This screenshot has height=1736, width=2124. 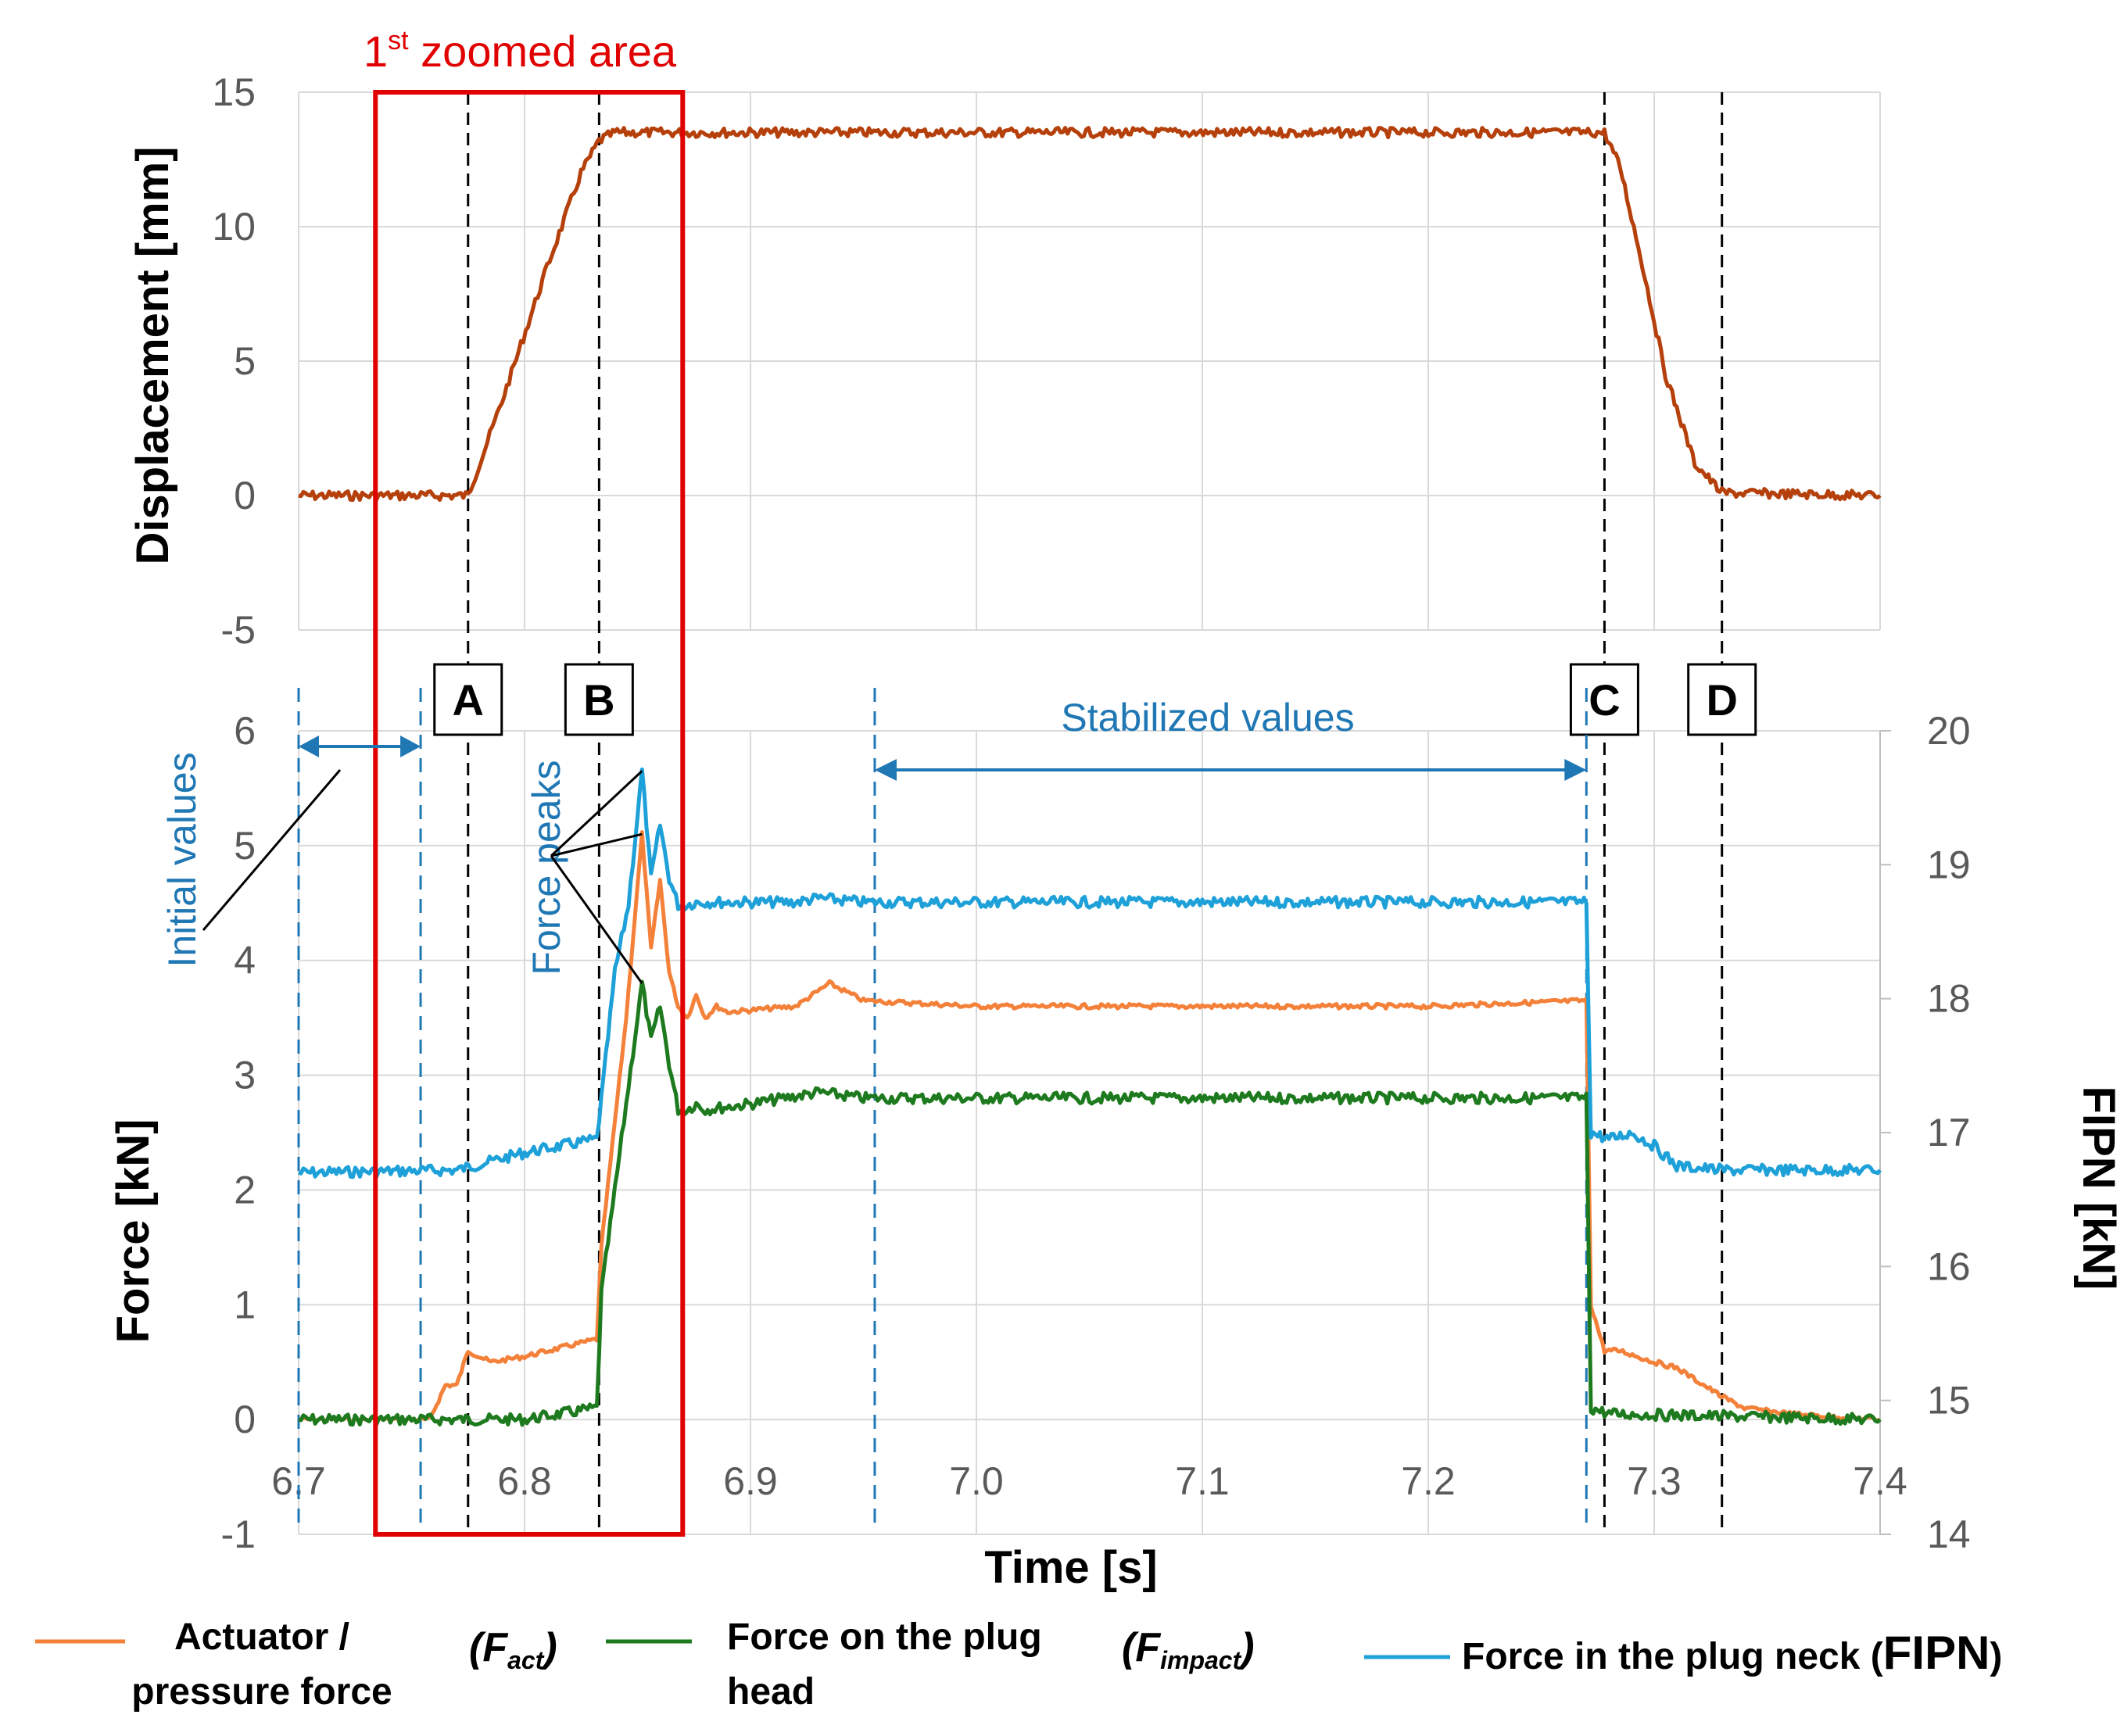 I want to click on top-y-tick-label: 0, so click(x=245, y=496).